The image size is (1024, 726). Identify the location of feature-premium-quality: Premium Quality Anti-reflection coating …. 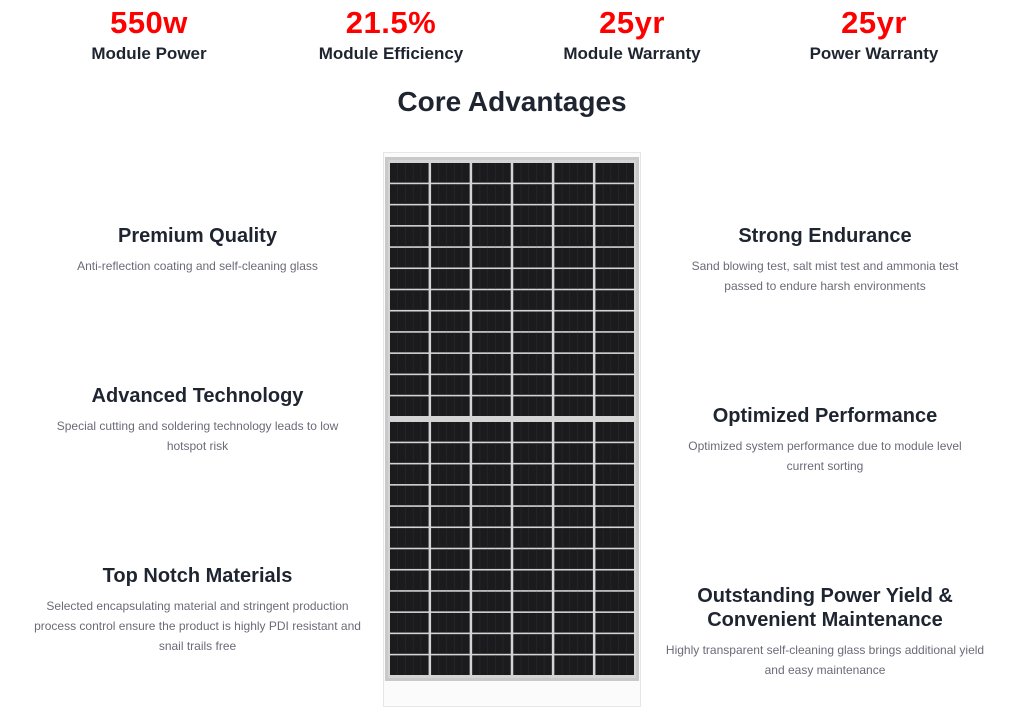
(197, 250).